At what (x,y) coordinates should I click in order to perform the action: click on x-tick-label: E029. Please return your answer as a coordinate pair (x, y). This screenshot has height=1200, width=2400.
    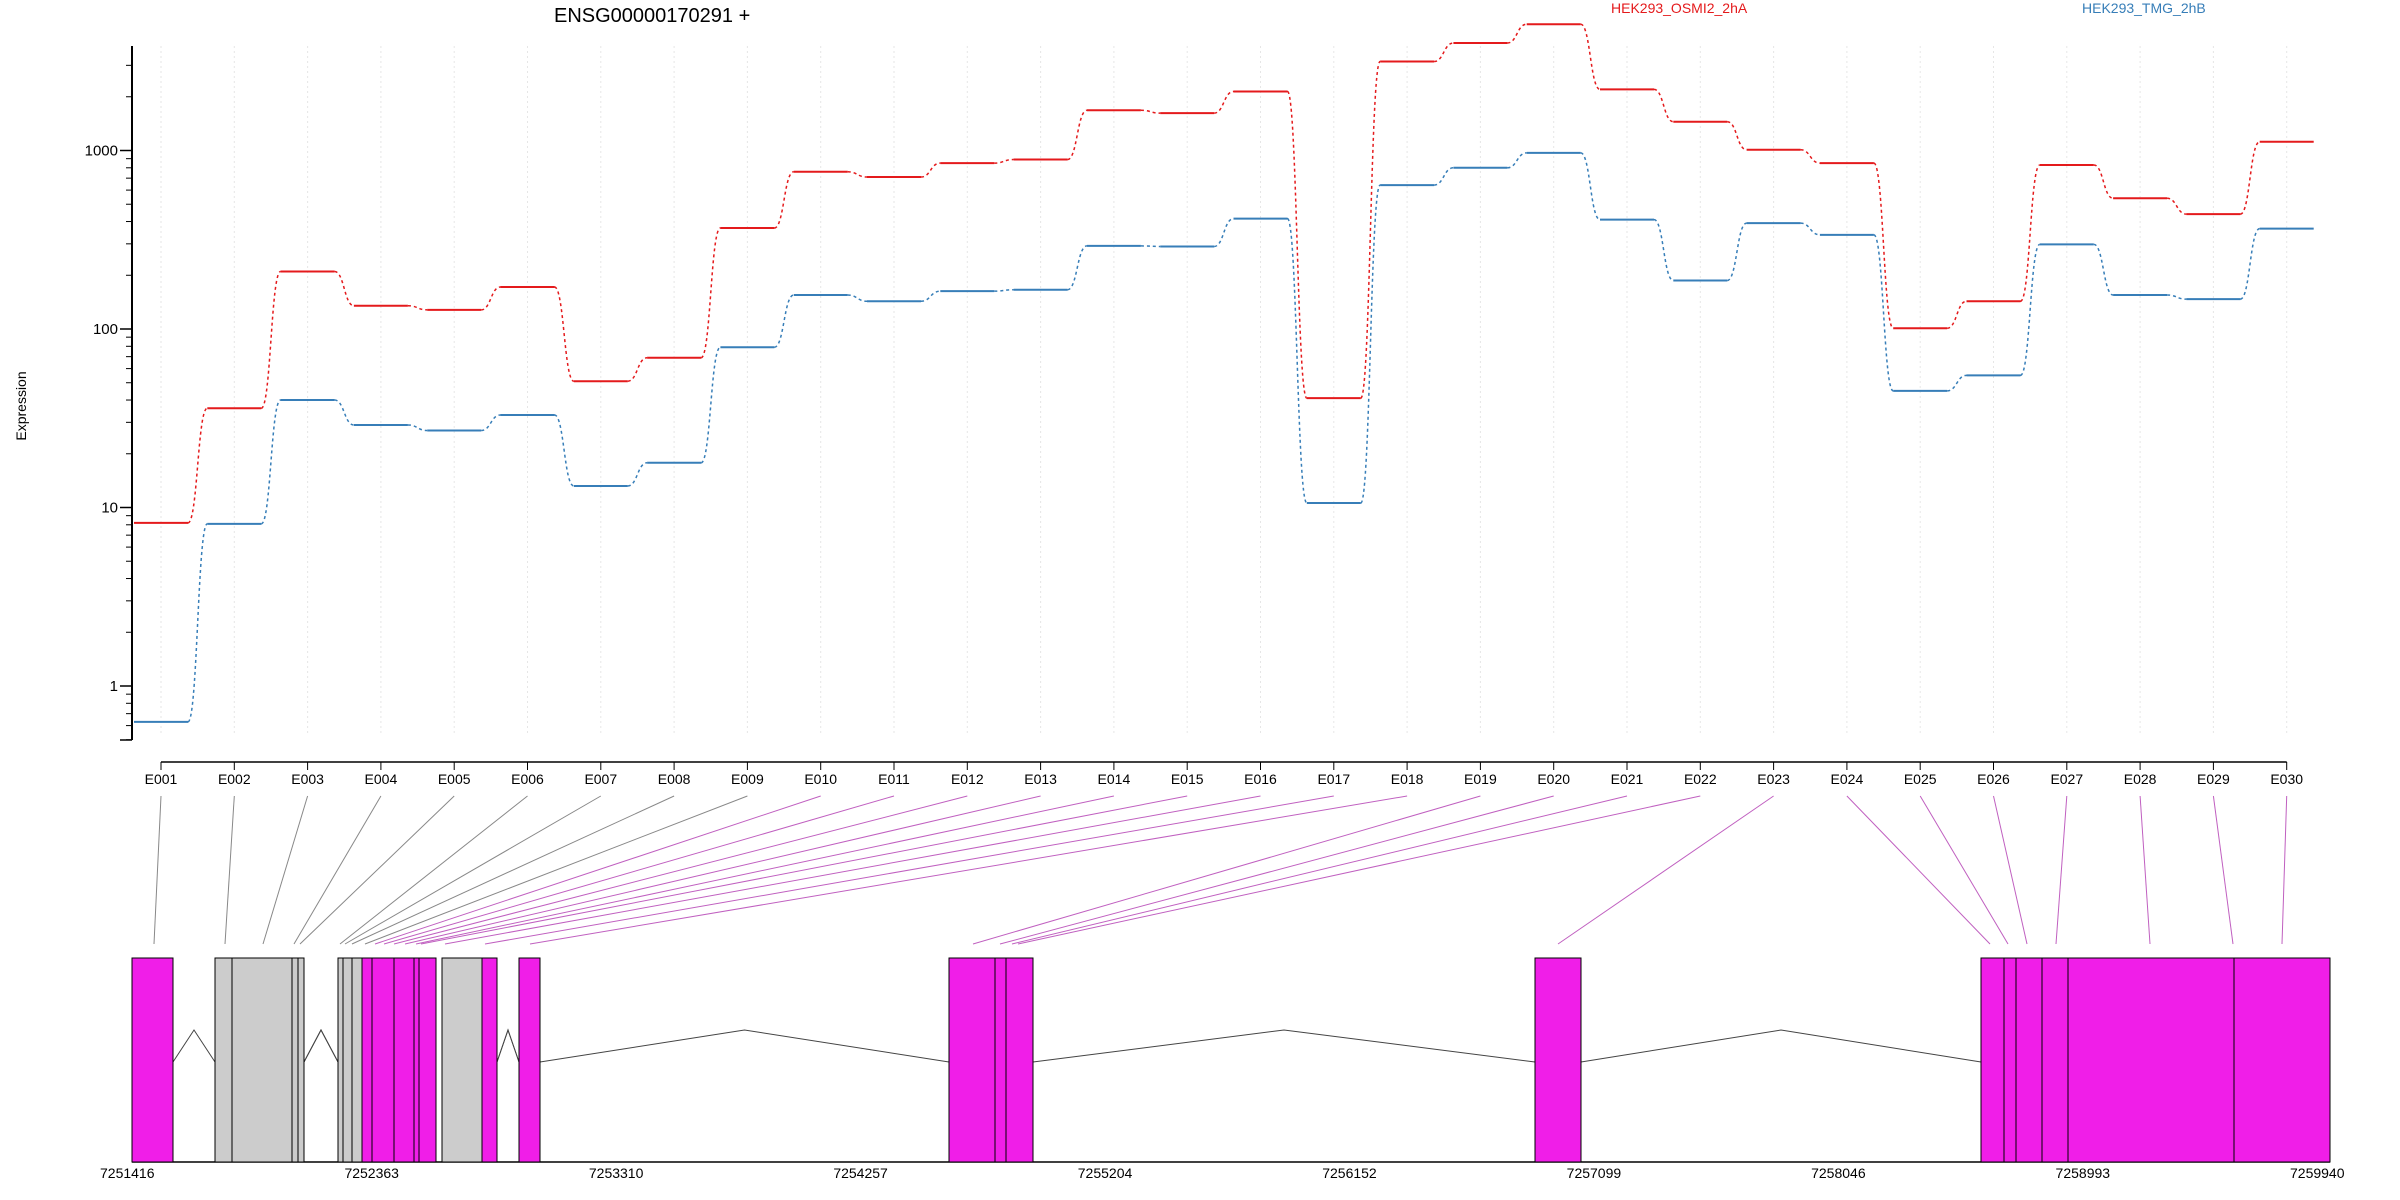
    Looking at the image, I should click on (2213, 779).